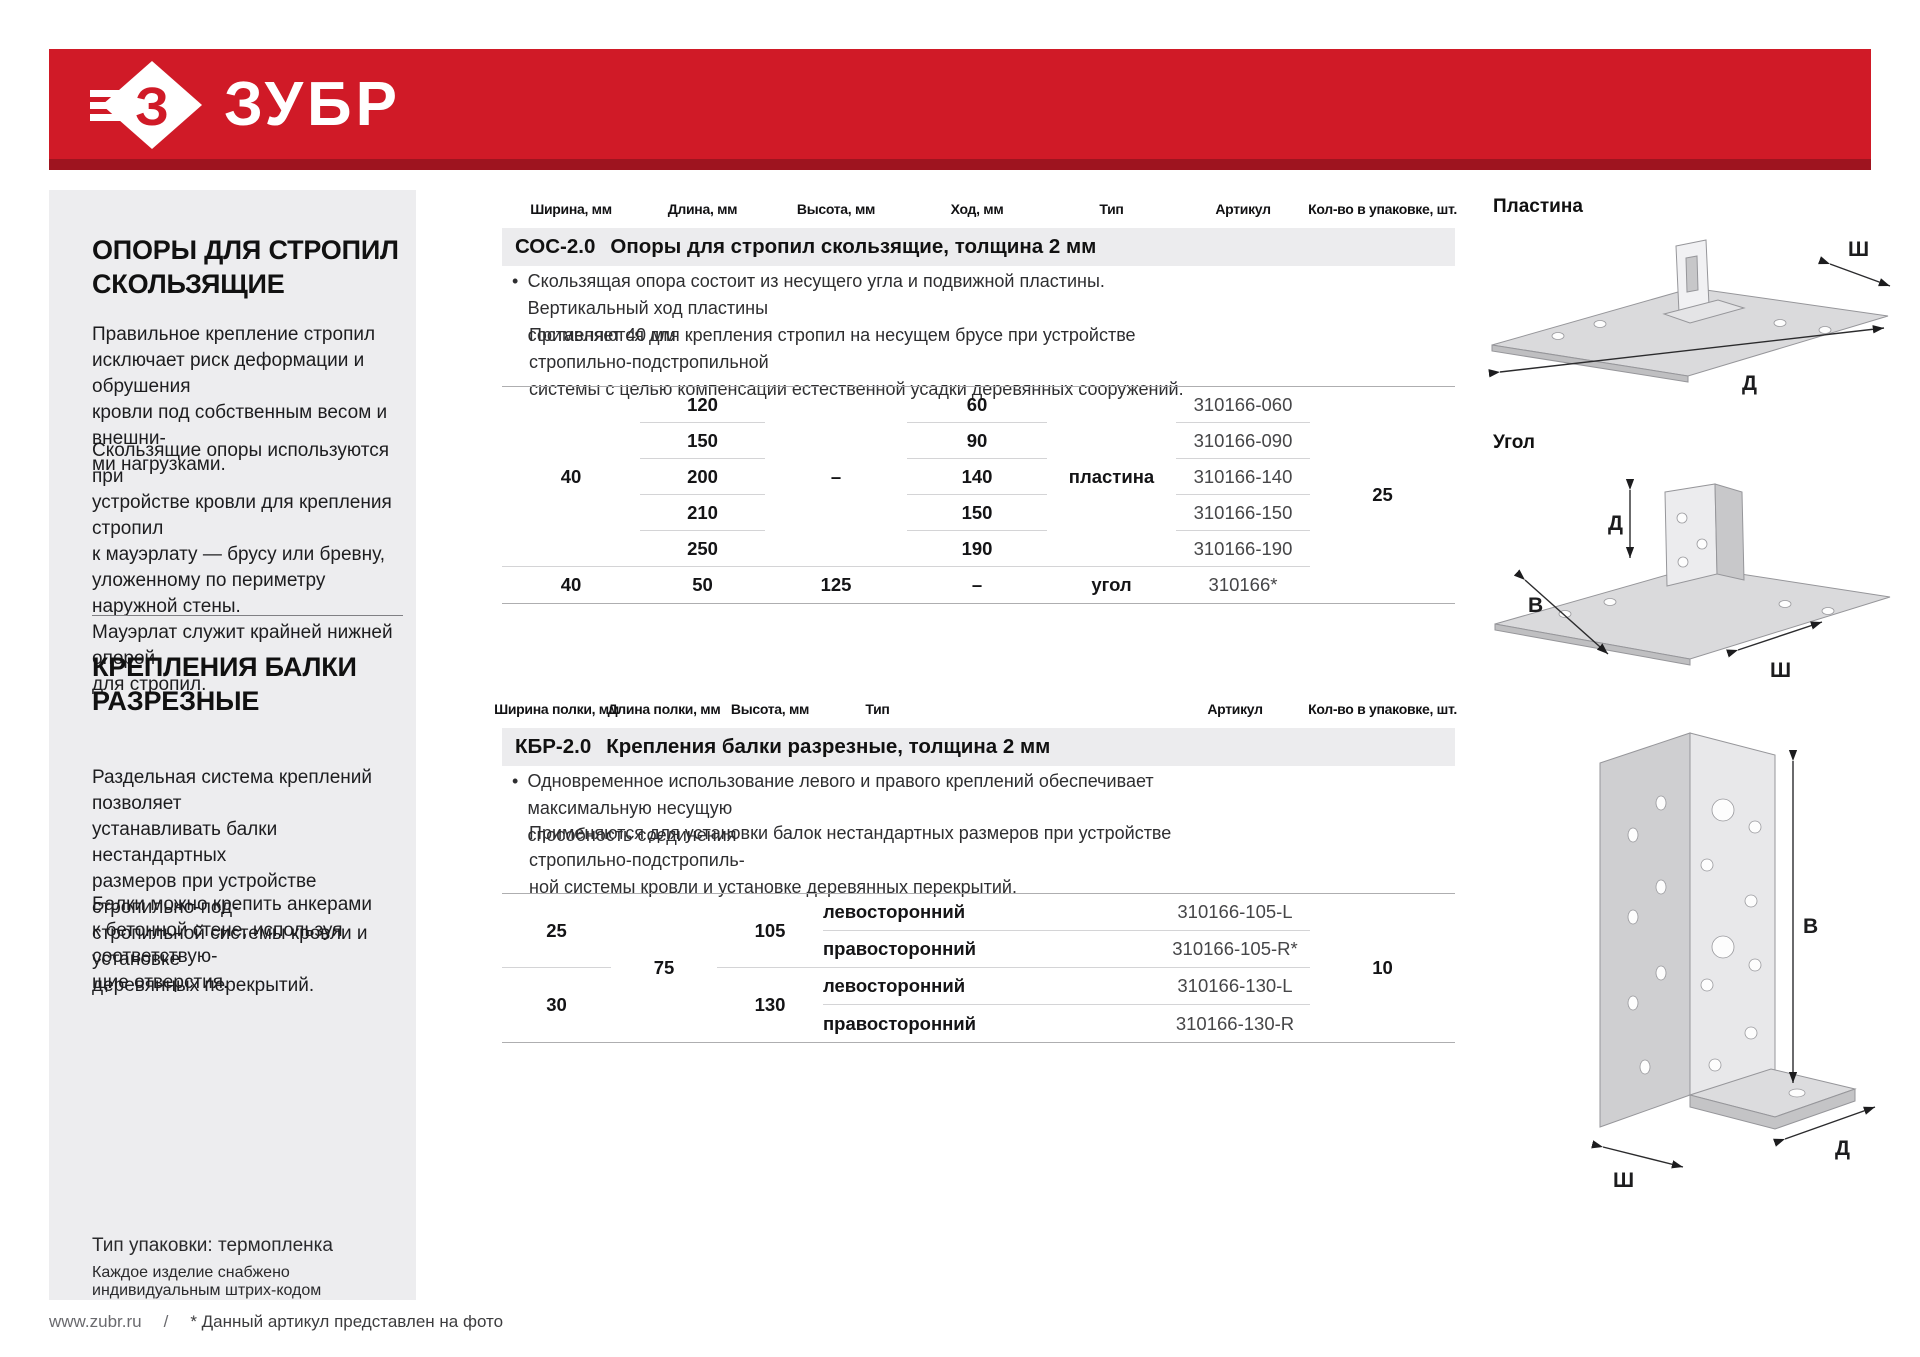 Image resolution: width=1920 pixels, height=1357 pixels. I want to click on cell-shelf-width: 25, so click(556, 931).